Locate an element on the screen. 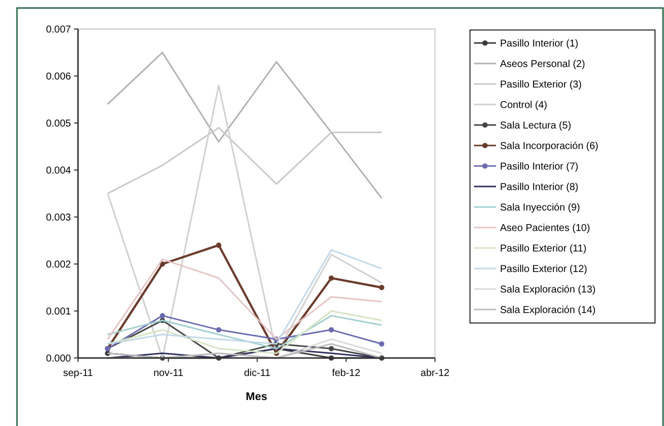 This screenshot has width=664, height=426. x-tick-label: abr-12 is located at coordinates (435, 373).